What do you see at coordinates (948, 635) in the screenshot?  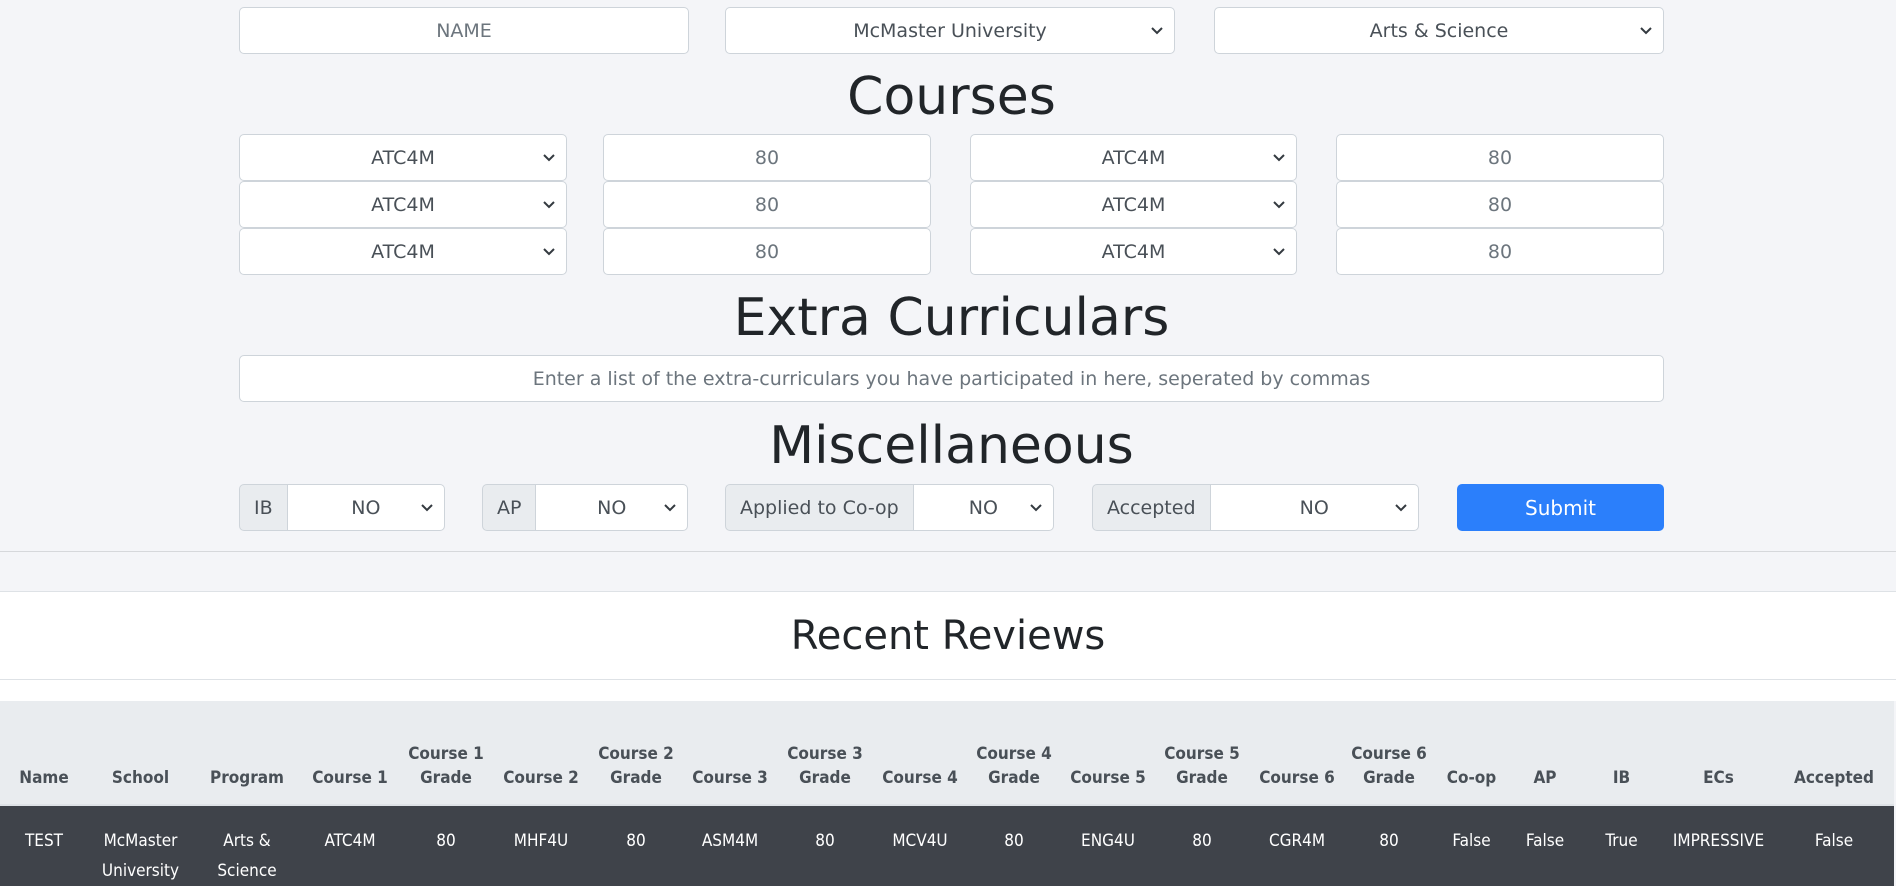 I see `recent-reviews-heading: Recent Reviews` at bounding box center [948, 635].